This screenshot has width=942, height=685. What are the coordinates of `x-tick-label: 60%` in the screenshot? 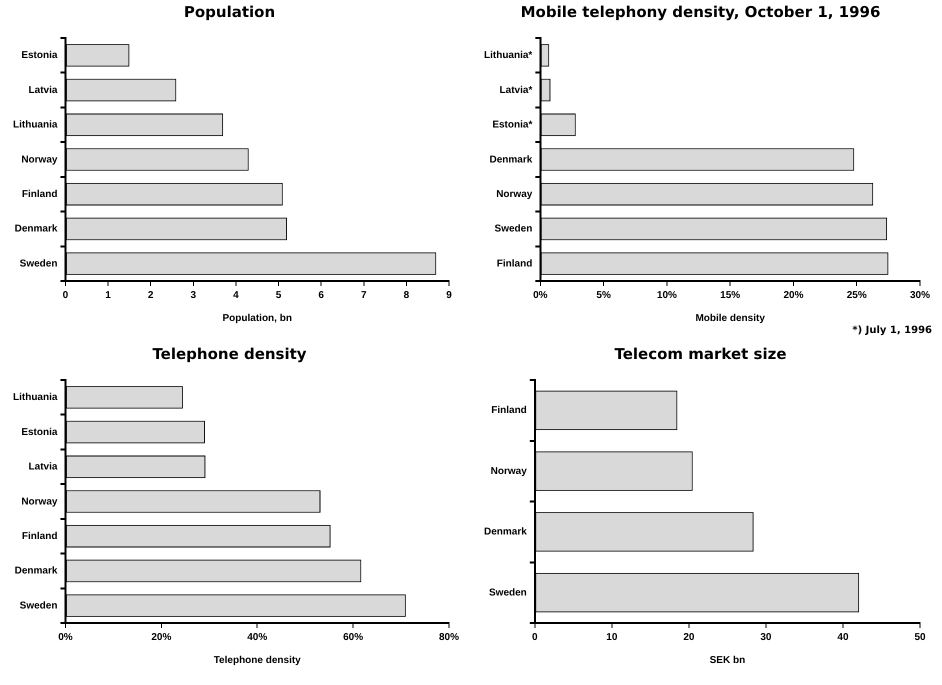 It's located at (353, 637).